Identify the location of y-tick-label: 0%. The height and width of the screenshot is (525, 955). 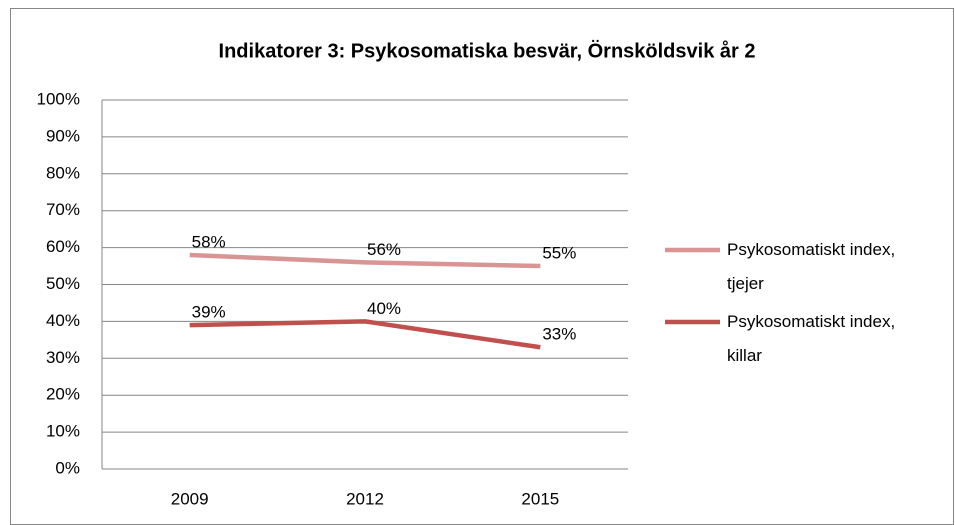
(67, 467).